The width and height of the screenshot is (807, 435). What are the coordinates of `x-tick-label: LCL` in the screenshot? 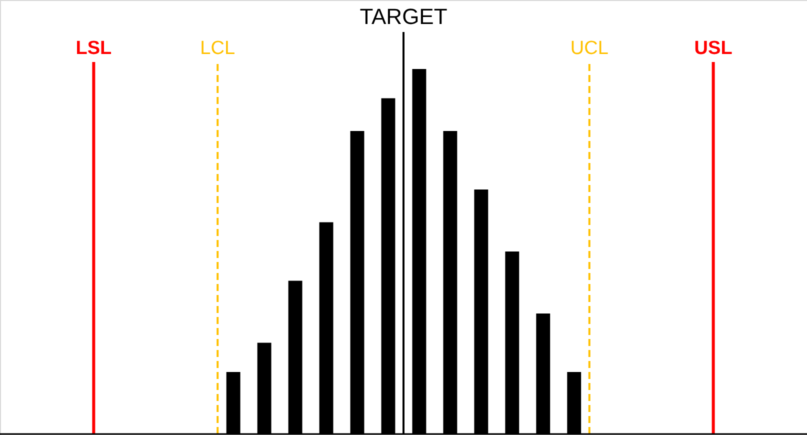 It's located at (218, 48).